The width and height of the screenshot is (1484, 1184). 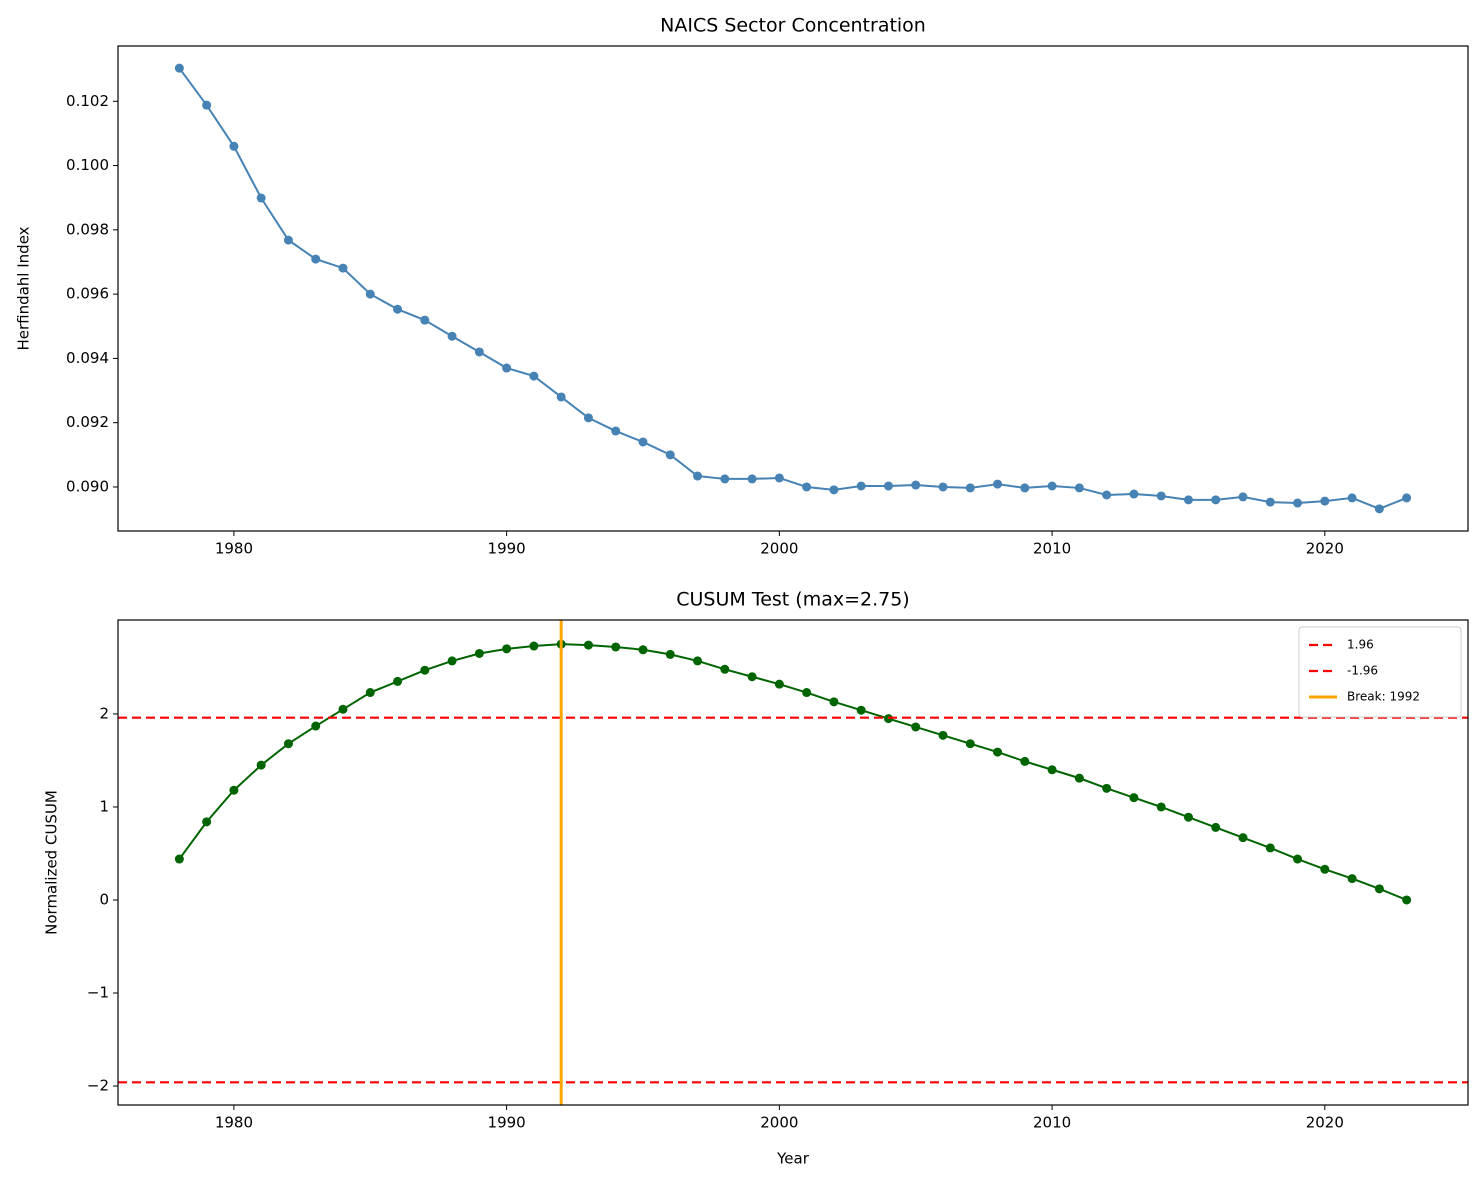 What do you see at coordinates (52, 862) in the screenshot?
I see `y-axis-label: Normalized CUSUM` at bounding box center [52, 862].